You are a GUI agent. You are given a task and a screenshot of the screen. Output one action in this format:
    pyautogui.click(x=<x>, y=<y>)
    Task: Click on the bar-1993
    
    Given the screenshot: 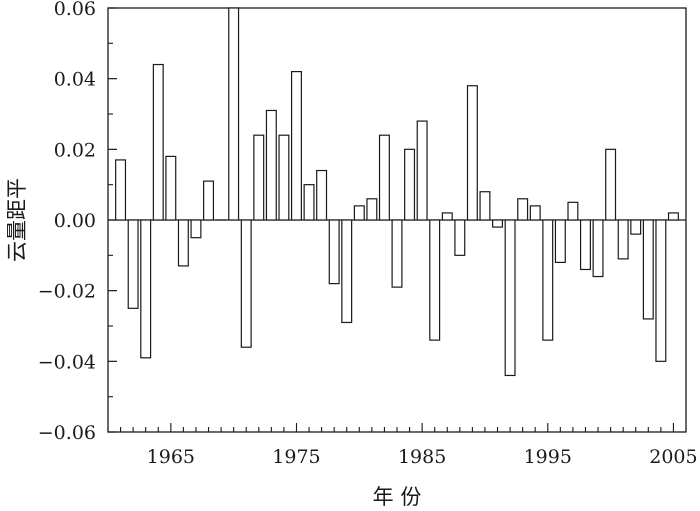 What is the action you would take?
    pyautogui.click(x=523, y=209)
    